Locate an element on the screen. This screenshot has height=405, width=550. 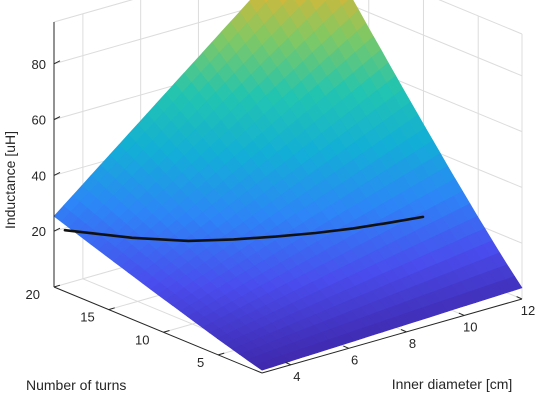
y-axis-line is located at coordinates (158, 330).